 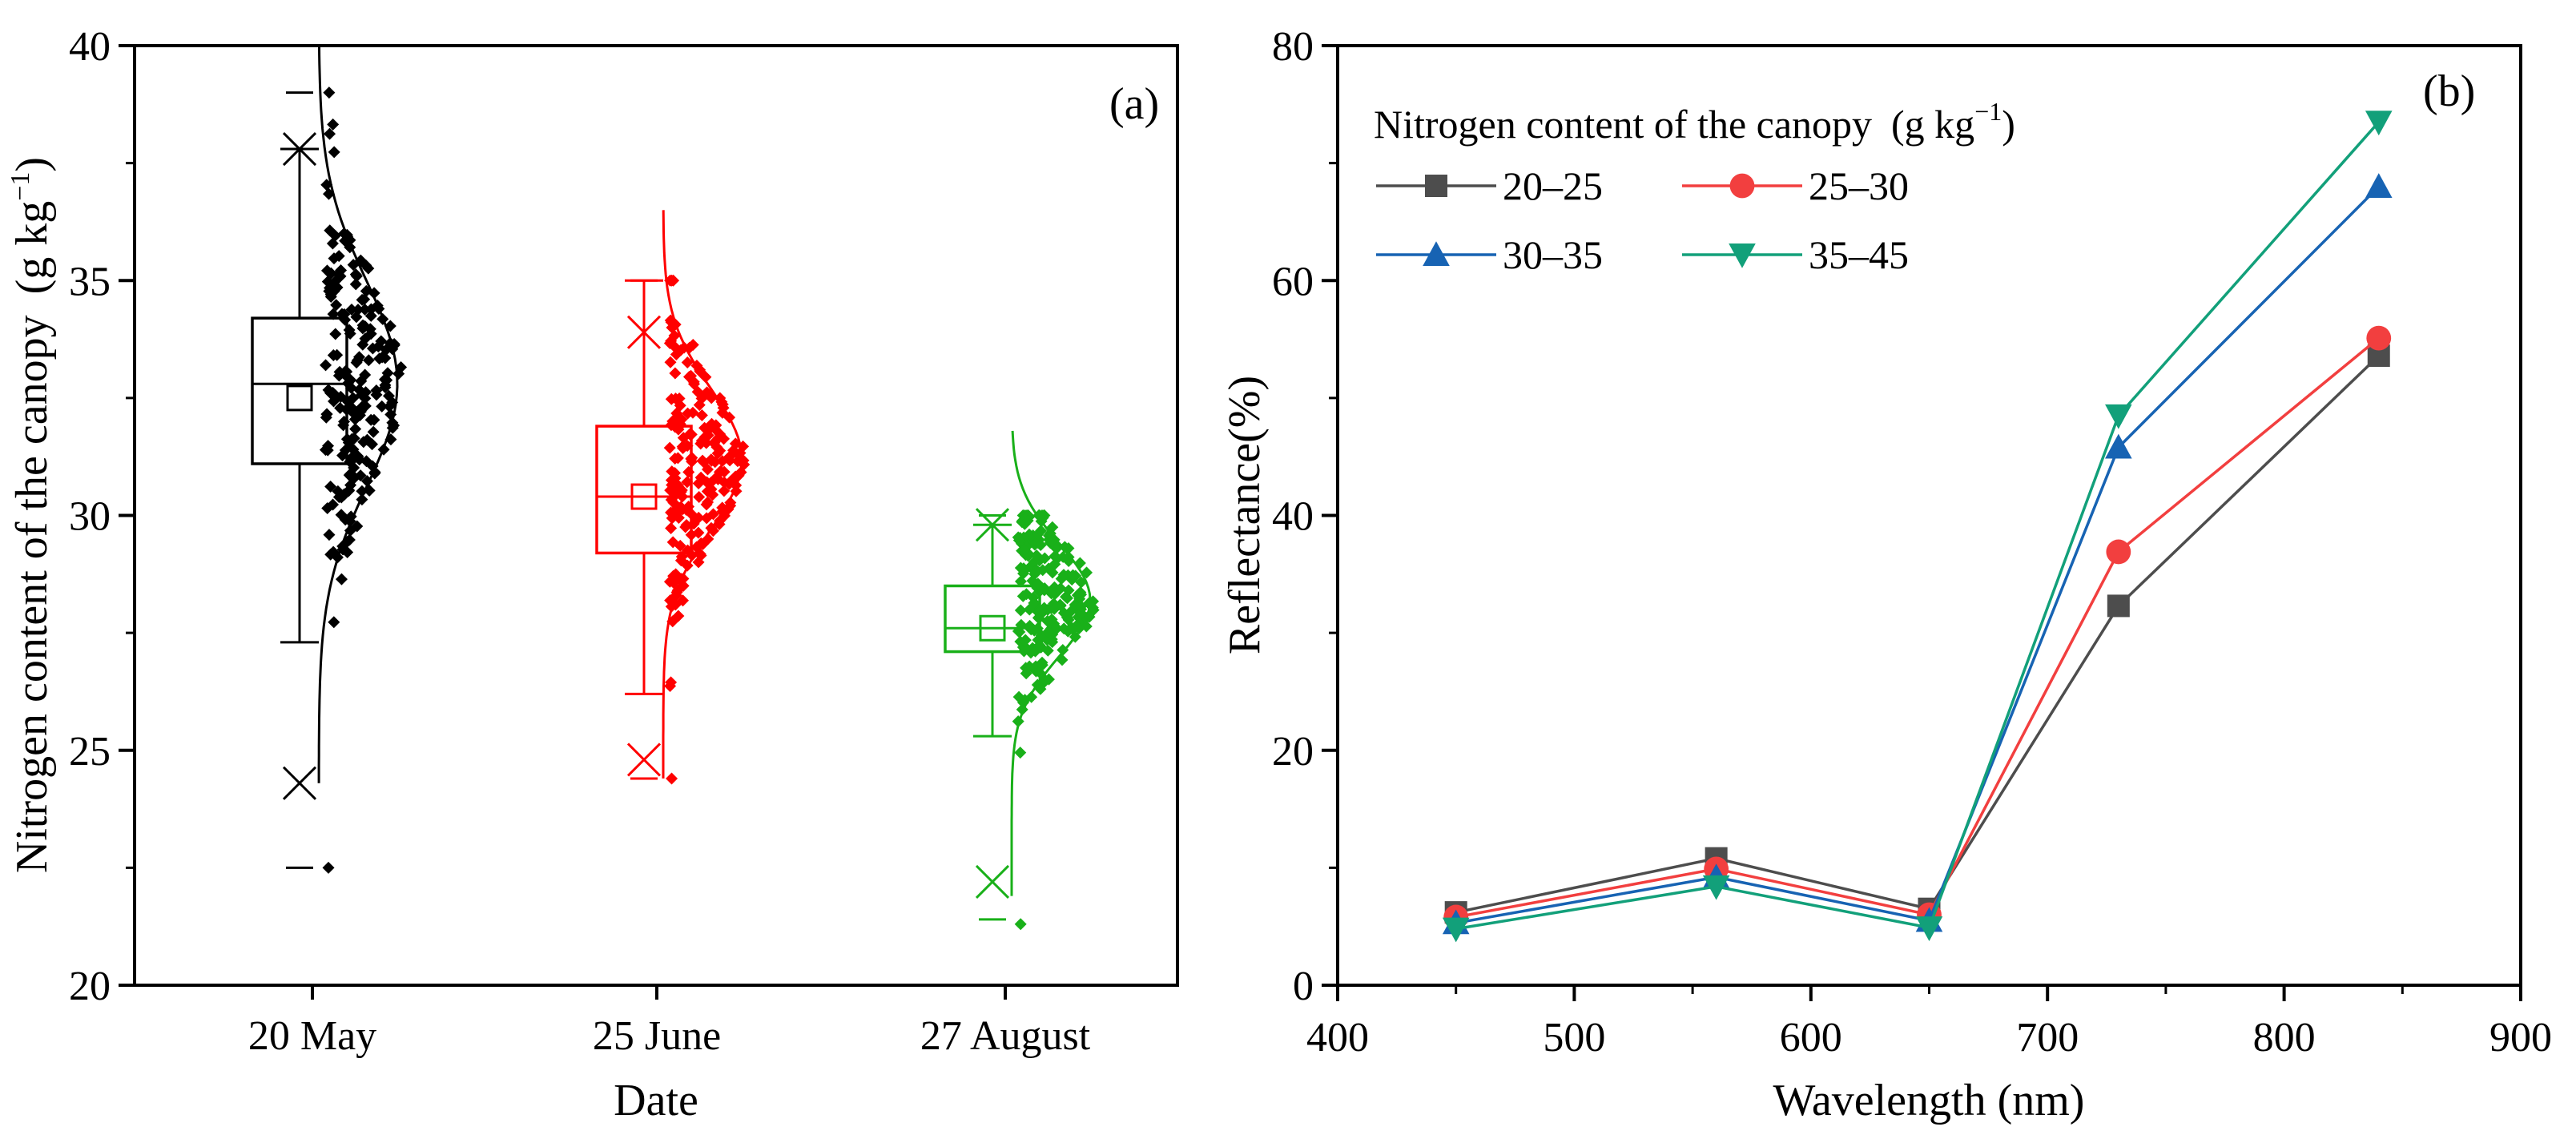 I want to click on x-tick-label: 20 May, so click(x=312, y=1036).